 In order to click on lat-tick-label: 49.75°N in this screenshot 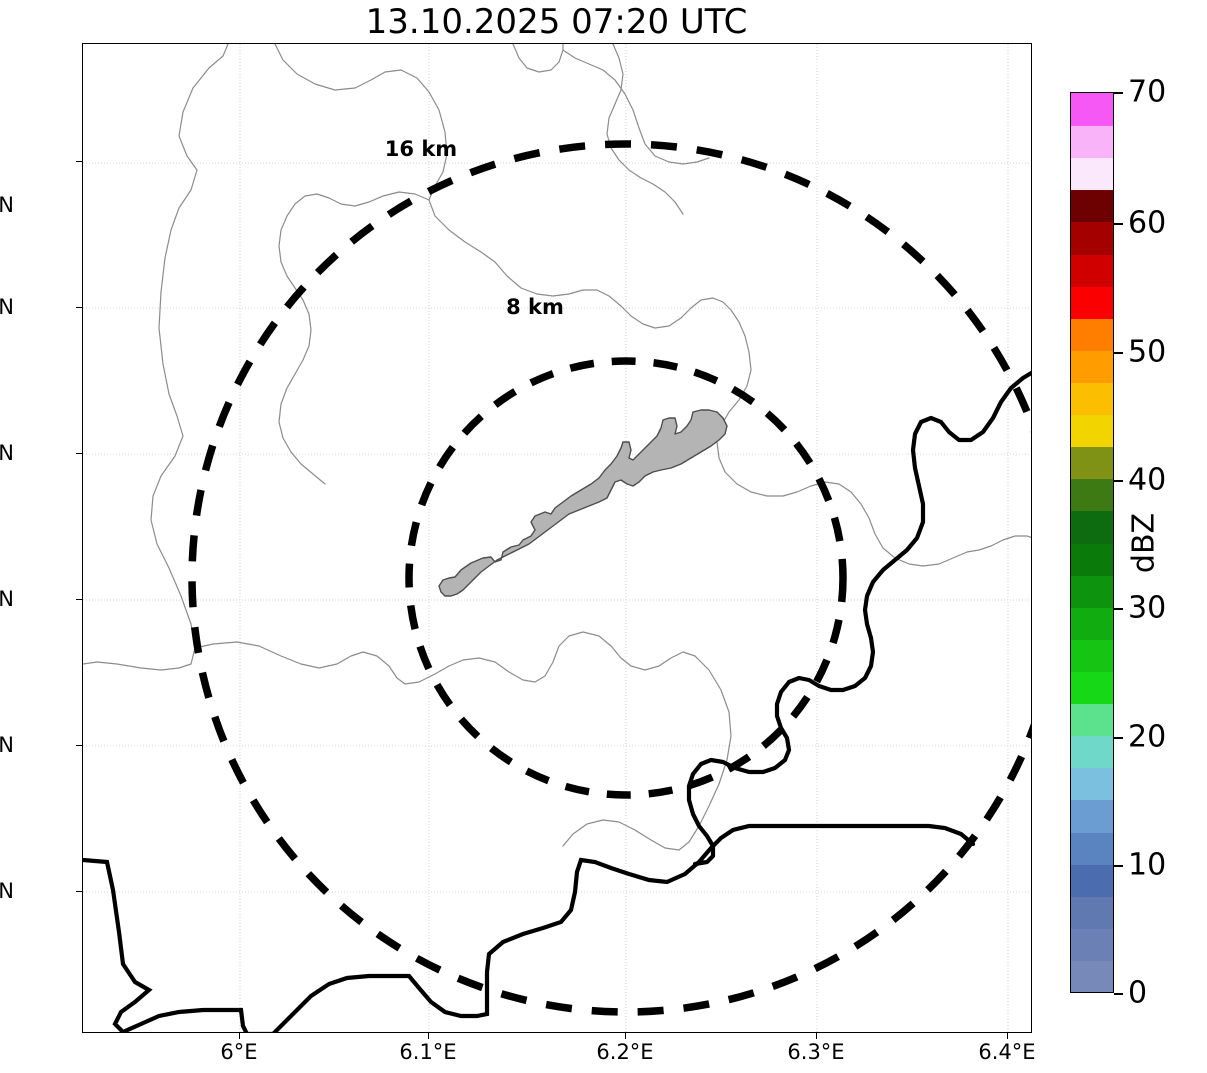, I will do `click(7, 205)`.